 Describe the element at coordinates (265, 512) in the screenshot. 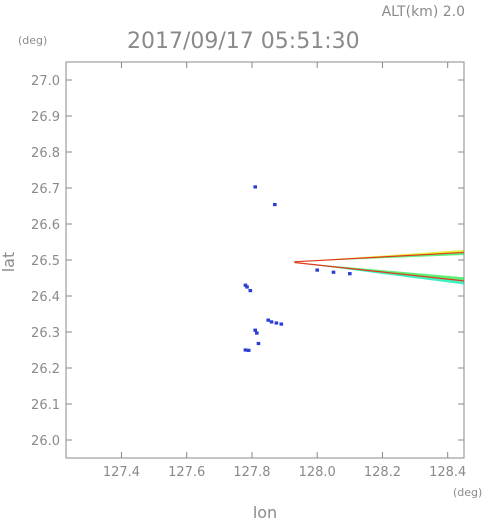

I see `x-axis-label: lon` at that location.